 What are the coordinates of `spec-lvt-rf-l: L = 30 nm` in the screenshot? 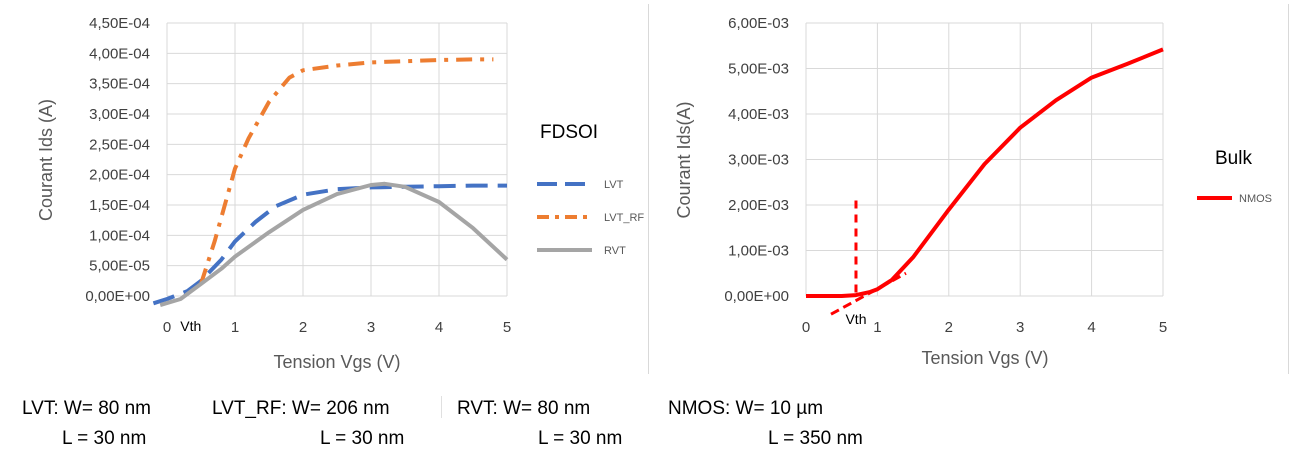 It's located at (362, 438).